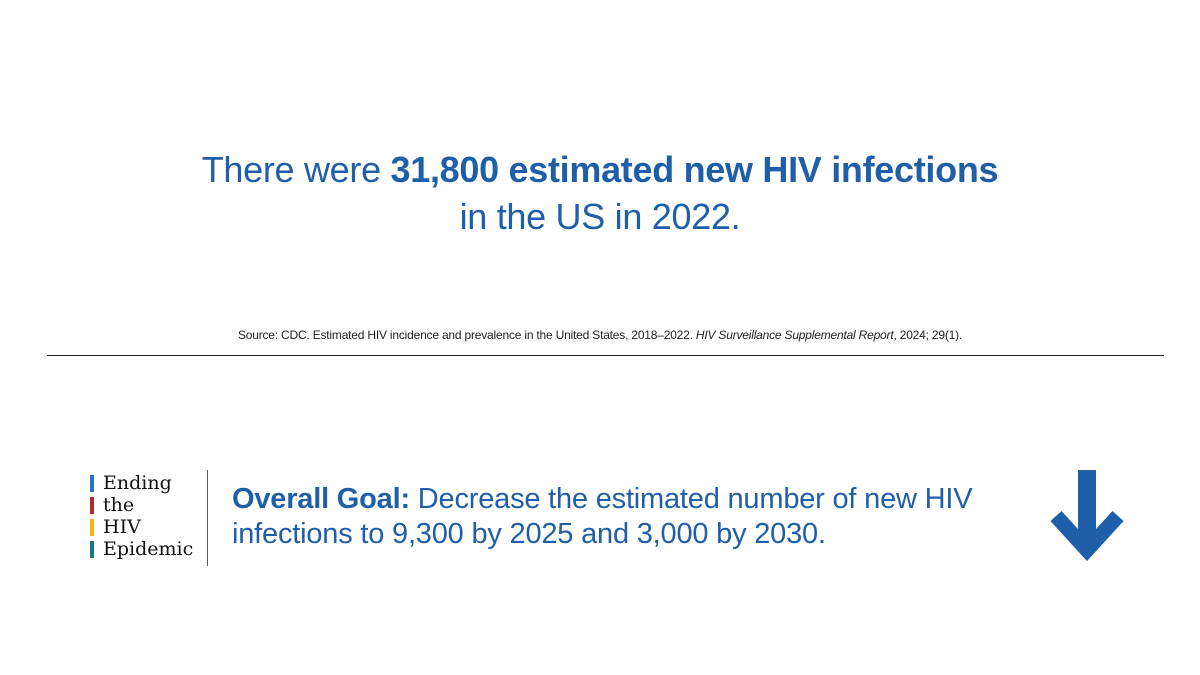 This screenshot has width=1200, height=675. Describe the element at coordinates (141, 527) in the screenshot. I see `logo-line: HIV` at that location.